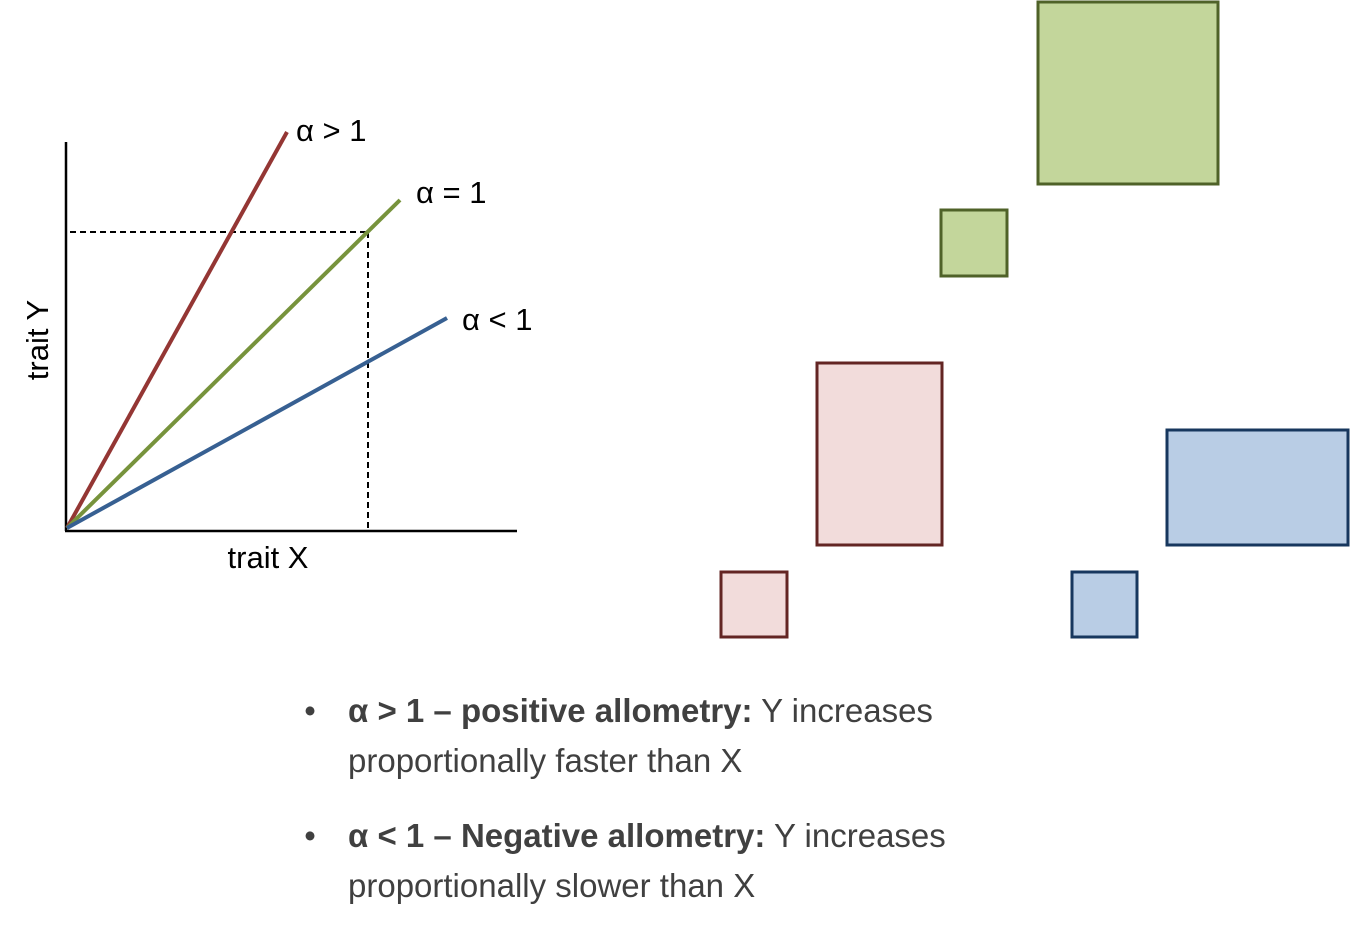 The height and width of the screenshot is (936, 1350). I want to click on bullet-text-negative: Y increases proportionally slower than X, so click(647, 860).